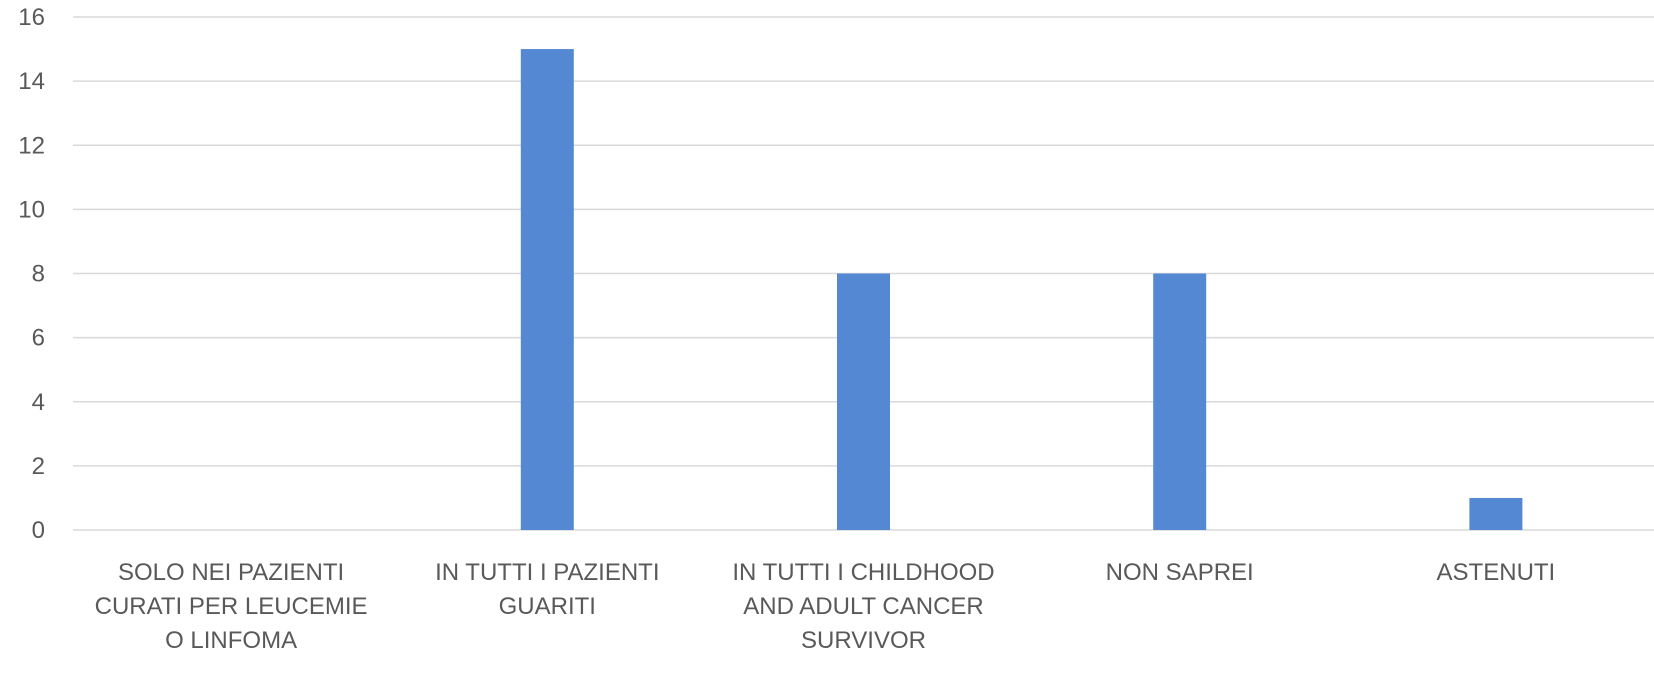  I want to click on x-category-label: IN TUTTI I PAZIENTI, so click(547, 572).